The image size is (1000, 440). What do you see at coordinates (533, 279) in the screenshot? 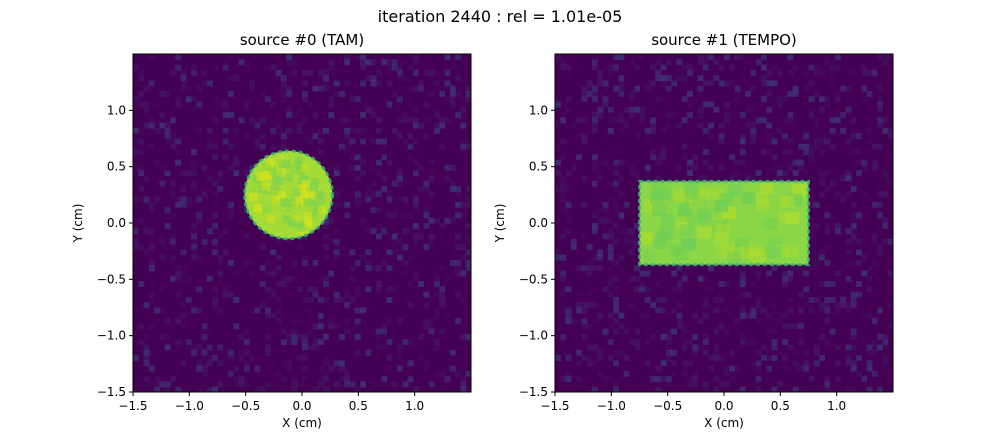
I see `y-tick-label: −0.5` at bounding box center [533, 279].